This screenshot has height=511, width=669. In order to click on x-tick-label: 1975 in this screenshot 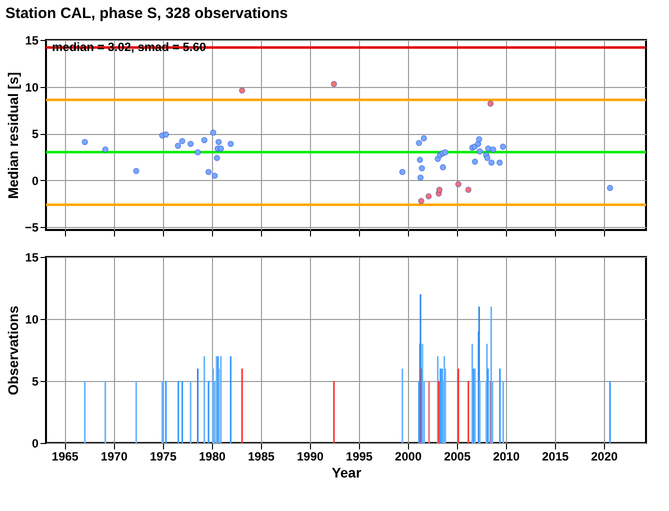, I will do `click(163, 457)`.